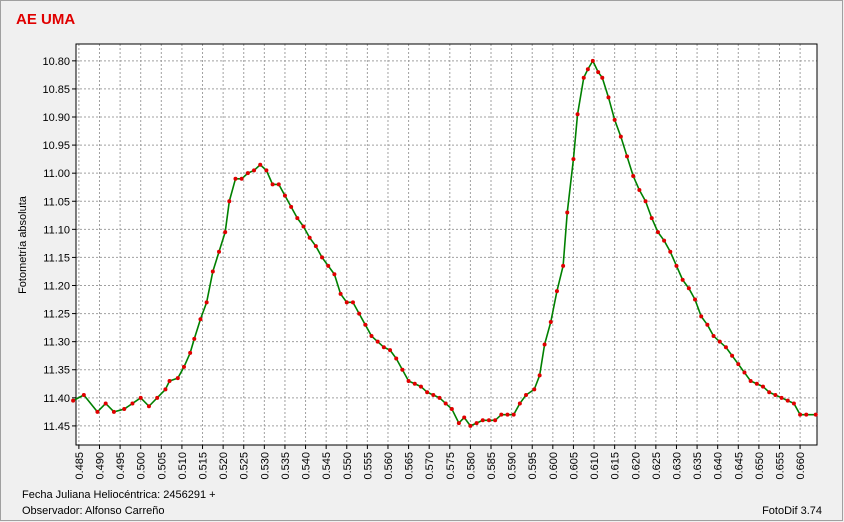 This screenshot has width=844, height=522. What do you see at coordinates (368, 466) in the screenshot?
I see `x-tick-label: 0.555` at bounding box center [368, 466].